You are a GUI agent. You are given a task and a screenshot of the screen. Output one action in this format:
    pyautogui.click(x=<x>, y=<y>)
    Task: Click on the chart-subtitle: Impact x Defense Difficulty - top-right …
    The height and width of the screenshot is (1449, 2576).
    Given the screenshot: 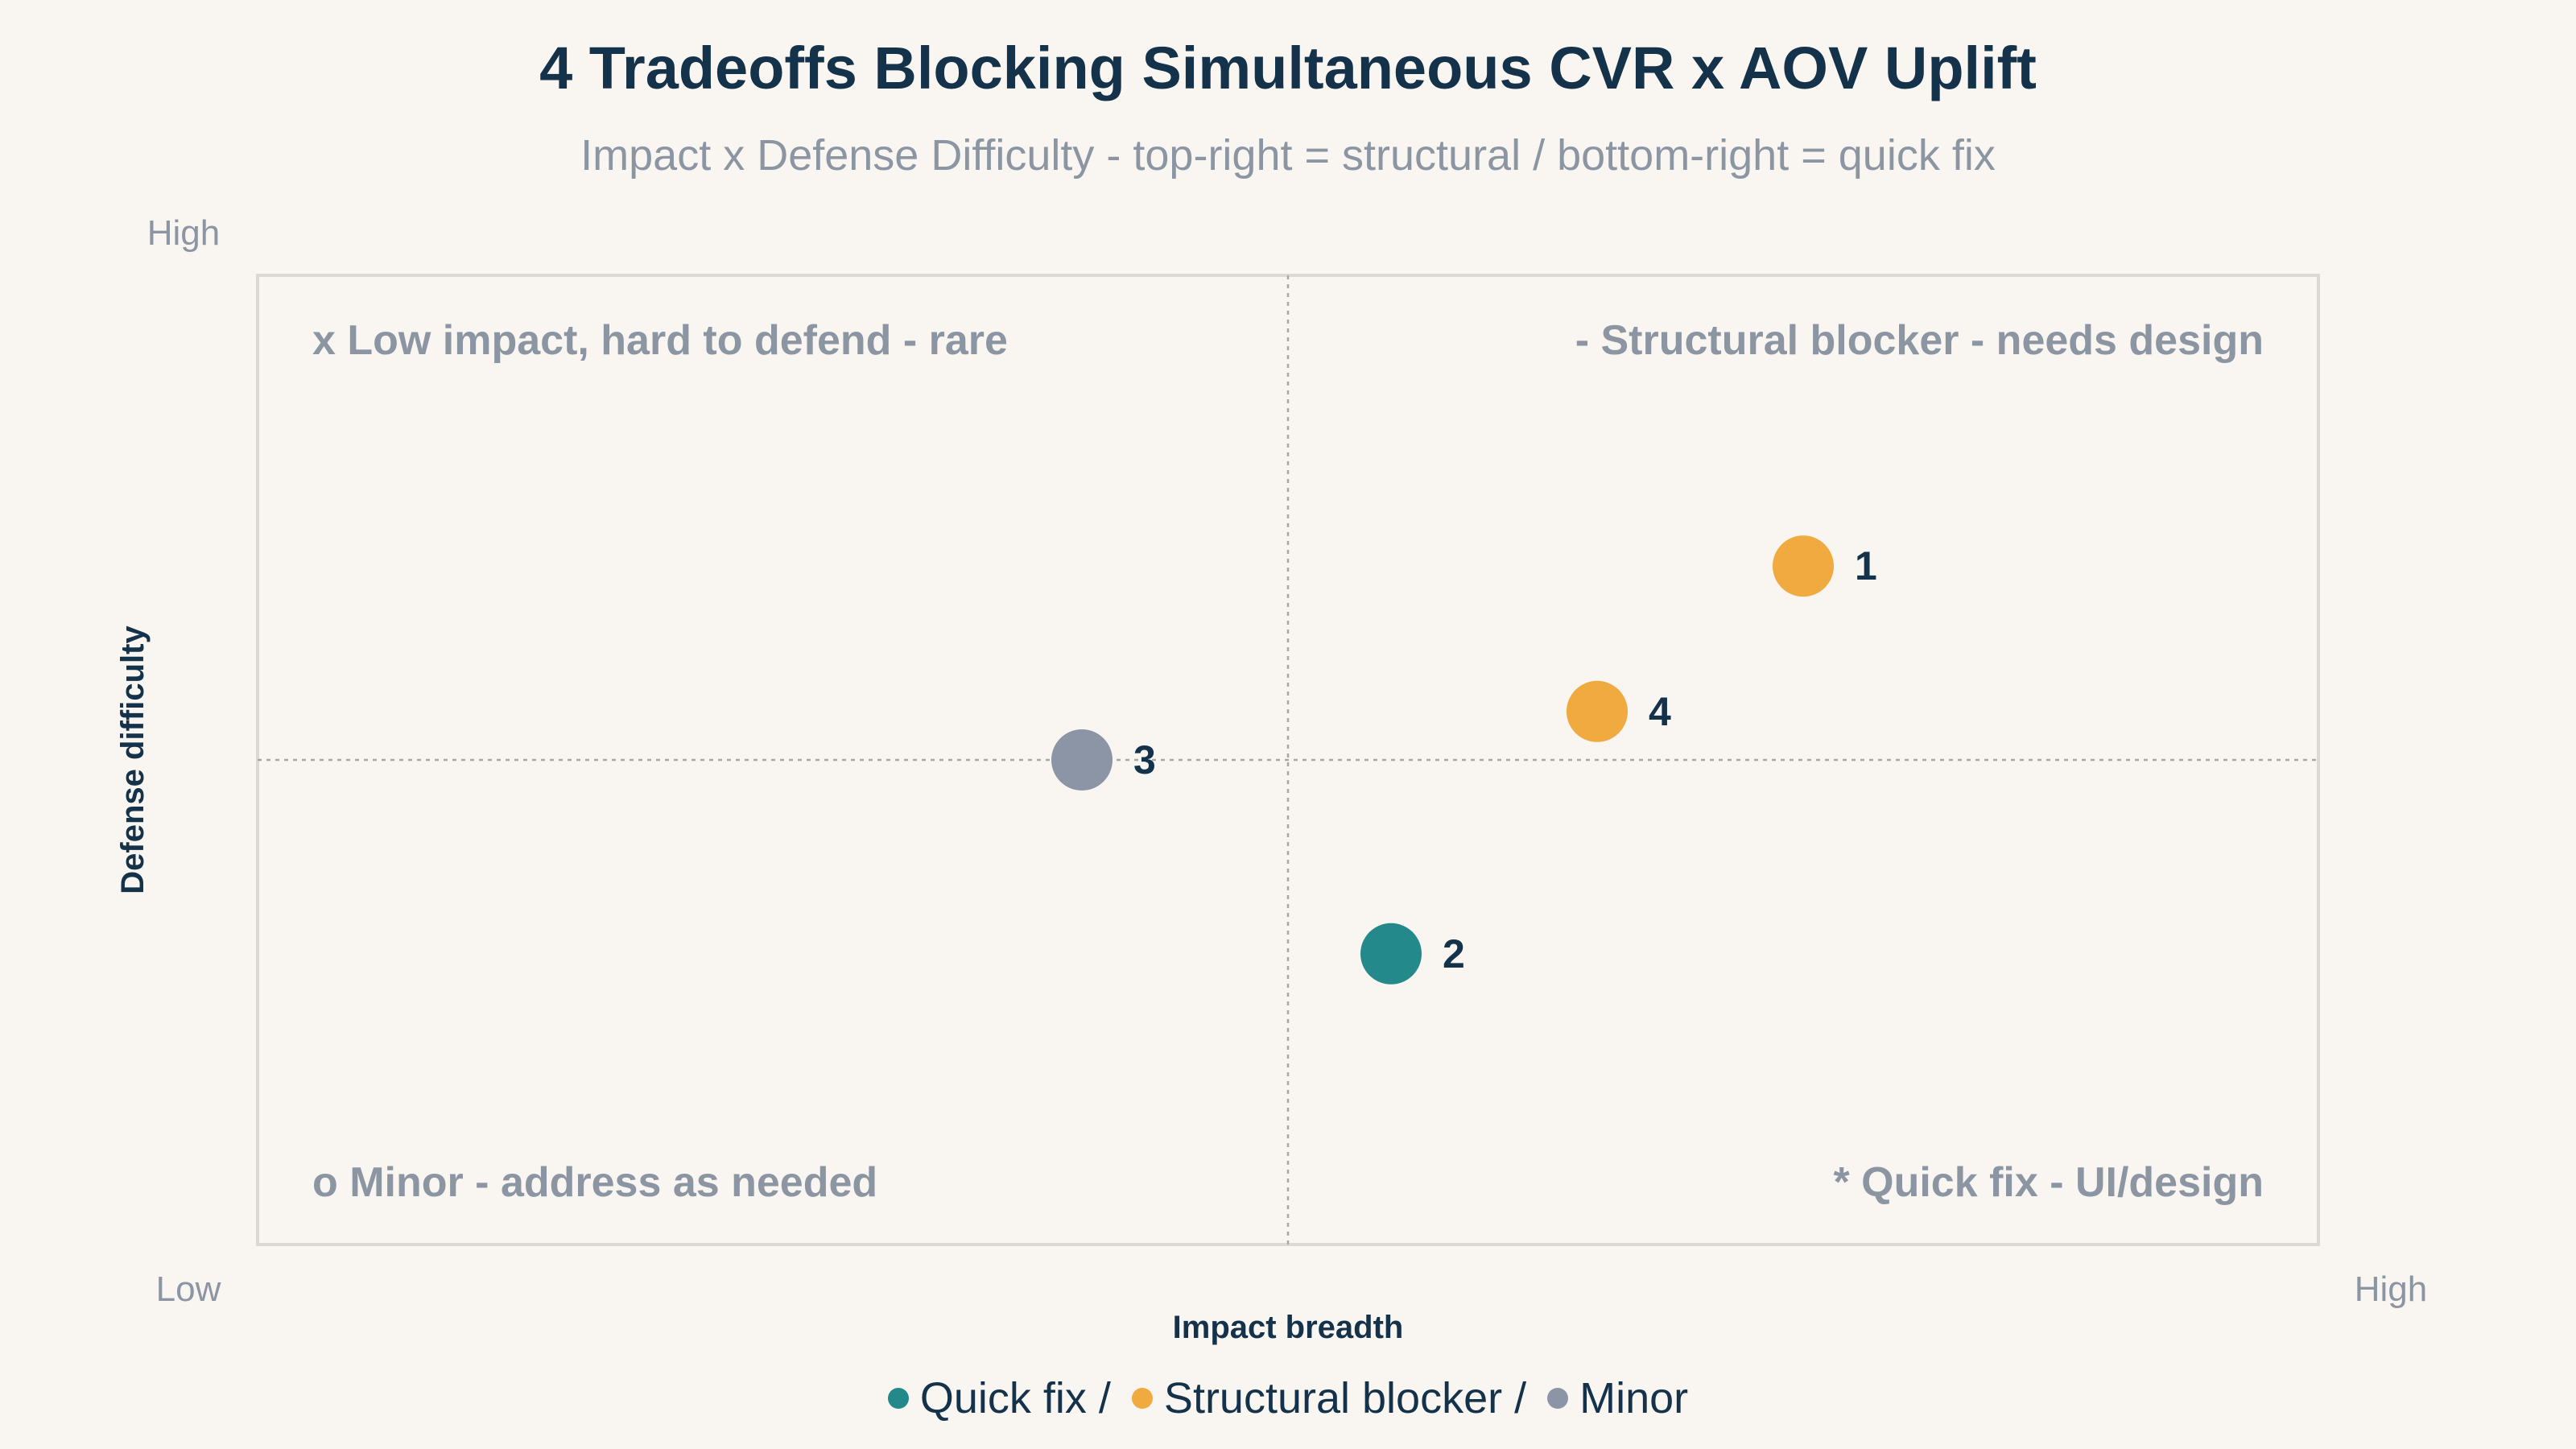 What is the action you would take?
    pyautogui.click(x=1288, y=155)
    